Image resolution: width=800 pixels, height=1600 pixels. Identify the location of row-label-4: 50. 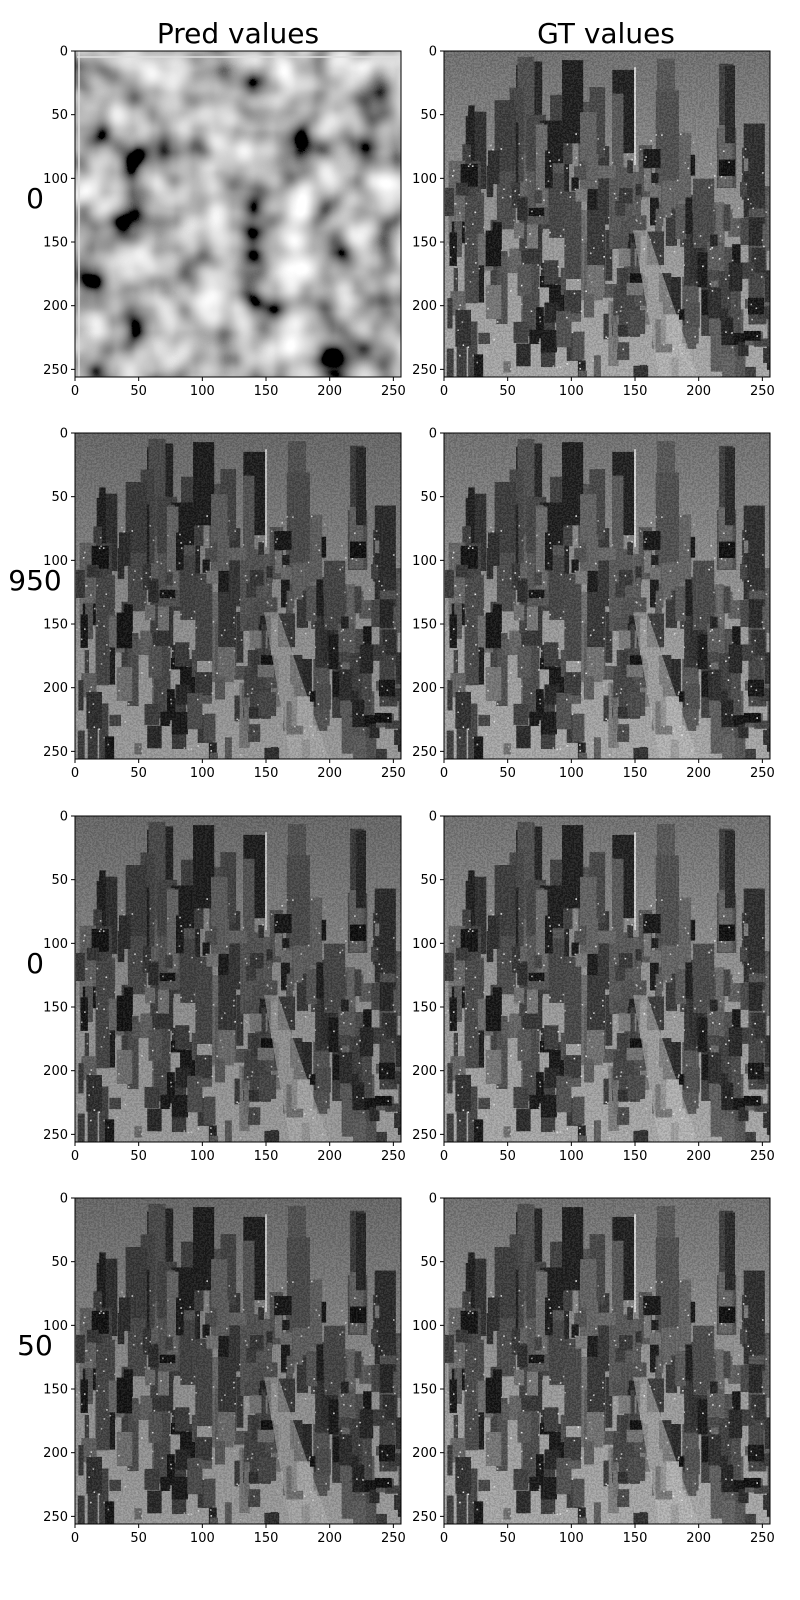
(35, 1345).